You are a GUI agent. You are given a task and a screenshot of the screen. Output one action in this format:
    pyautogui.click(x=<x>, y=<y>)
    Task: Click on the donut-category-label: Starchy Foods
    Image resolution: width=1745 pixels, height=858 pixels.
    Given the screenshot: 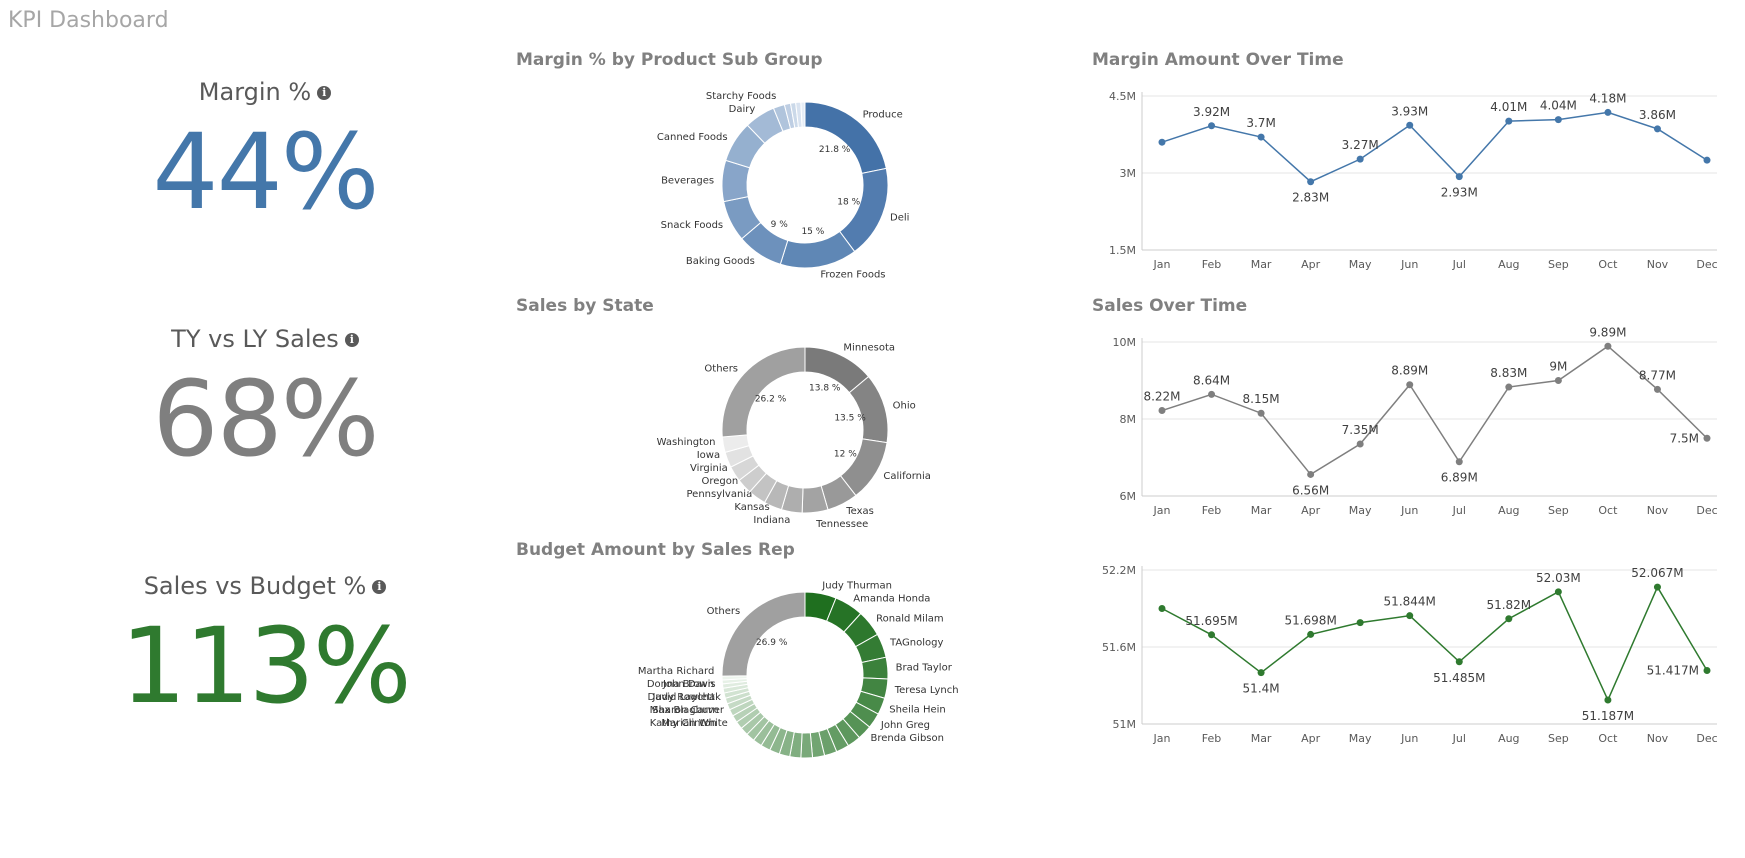 What is the action you would take?
    pyautogui.click(x=741, y=96)
    